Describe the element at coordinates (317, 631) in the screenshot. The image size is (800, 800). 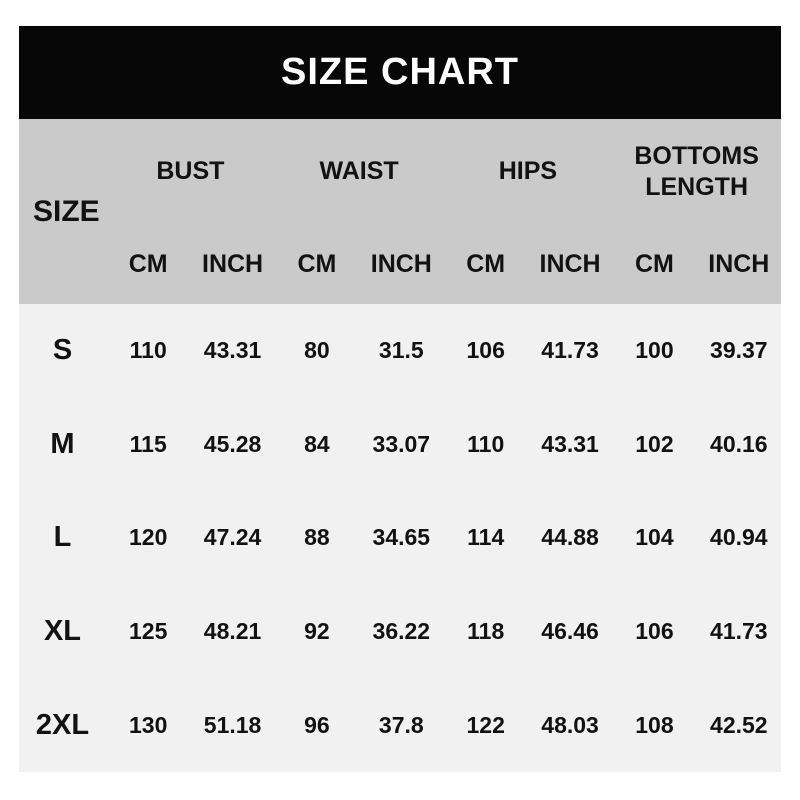
I see `table-cell: 92` at that location.